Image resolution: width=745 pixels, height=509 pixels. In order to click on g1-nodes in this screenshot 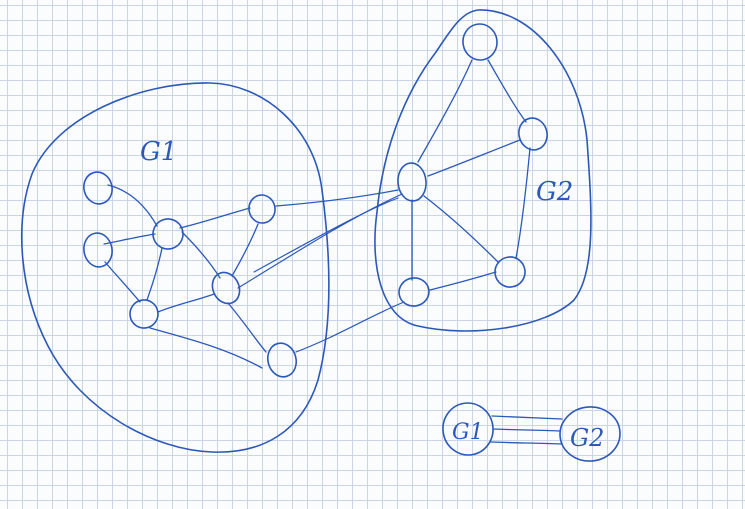, I will do `click(190, 274)`.